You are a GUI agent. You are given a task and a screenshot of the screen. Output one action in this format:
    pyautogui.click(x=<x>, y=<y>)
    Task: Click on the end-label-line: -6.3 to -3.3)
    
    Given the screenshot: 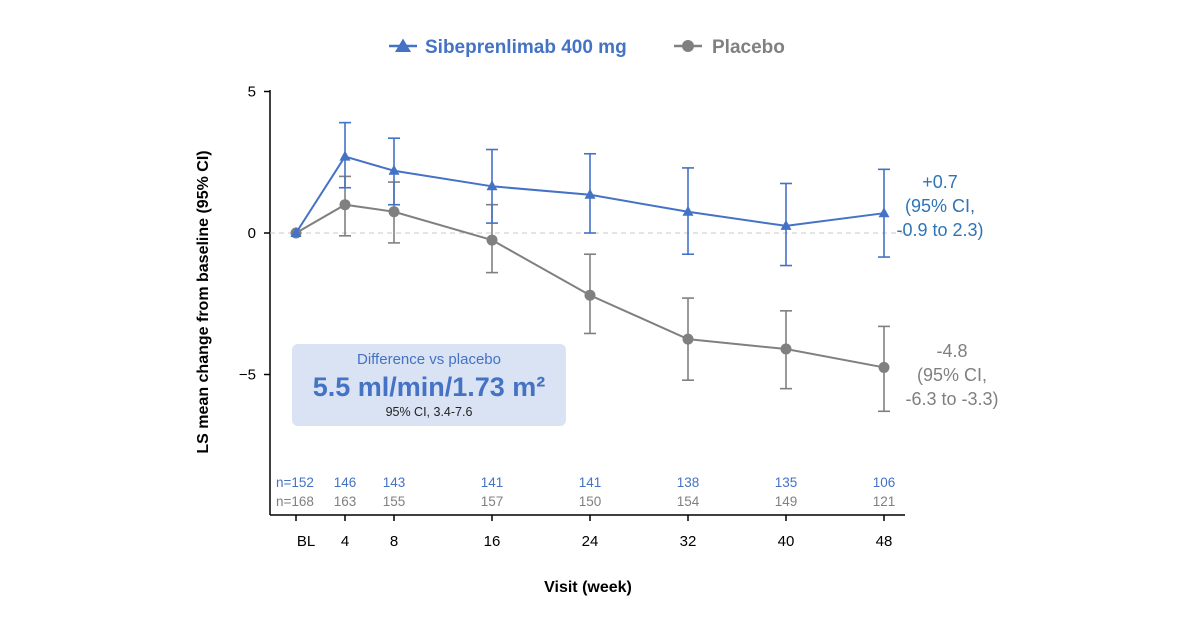 What is the action you would take?
    pyautogui.click(x=951, y=399)
    